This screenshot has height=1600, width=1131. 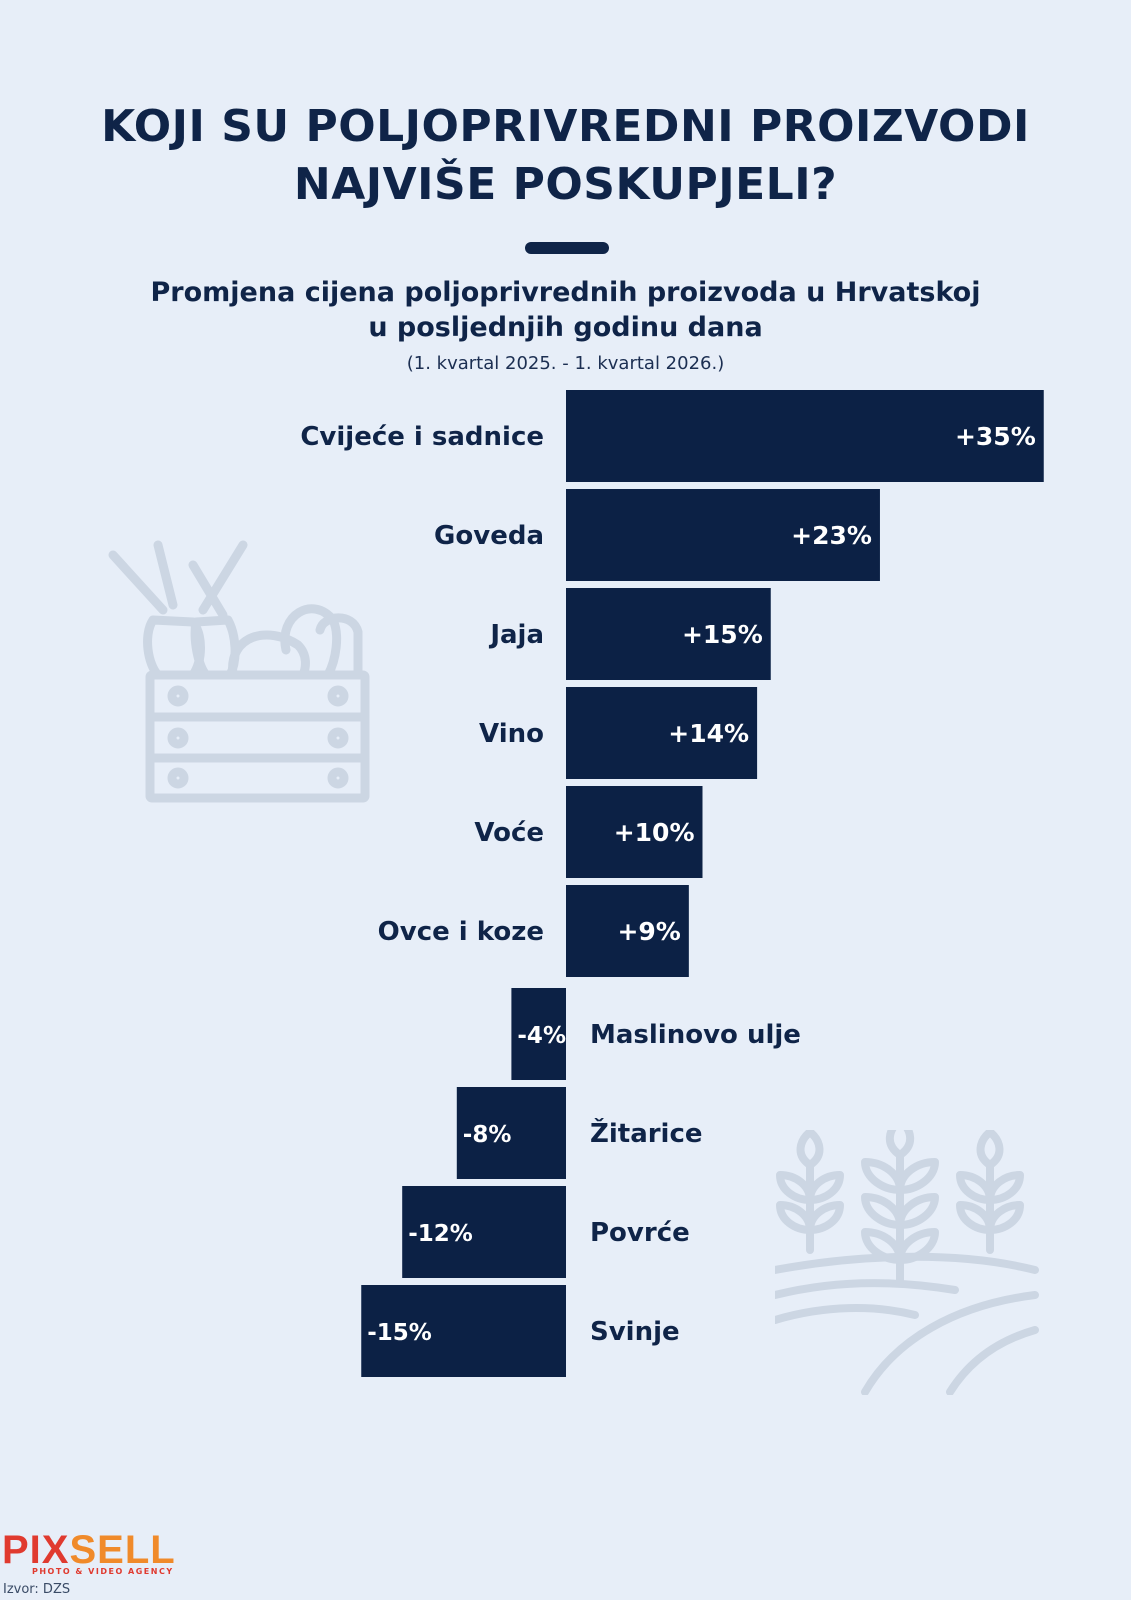 I want to click on wheat-field-icon, so click(x=907, y=1262).